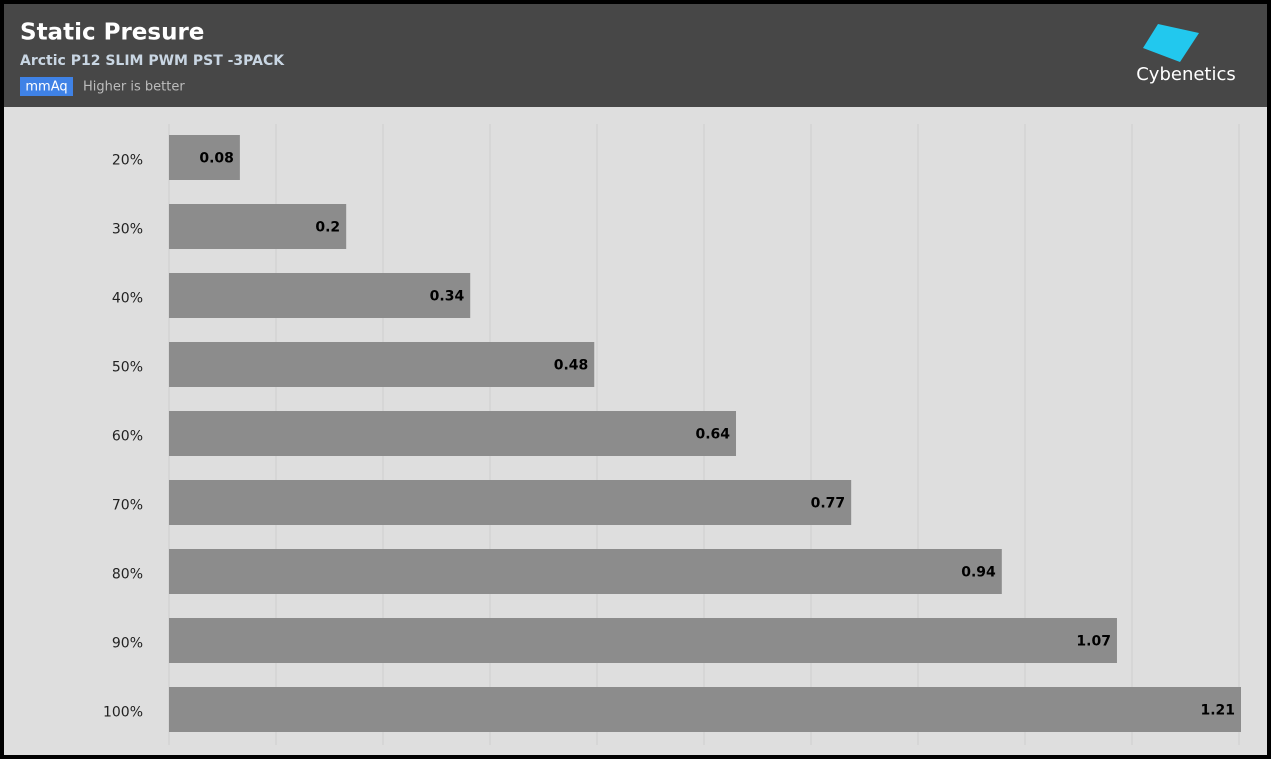 Image resolution: width=1271 pixels, height=759 pixels. Describe the element at coordinates (127, 230) in the screenshot. I see `y-tick-label: 30%` at that location.